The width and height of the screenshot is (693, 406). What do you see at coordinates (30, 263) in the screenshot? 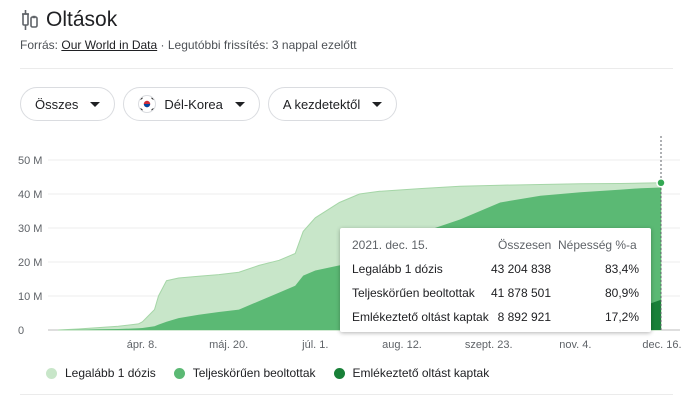
I see `y-tick-label: 20 M` at bounding box center [30, 263].